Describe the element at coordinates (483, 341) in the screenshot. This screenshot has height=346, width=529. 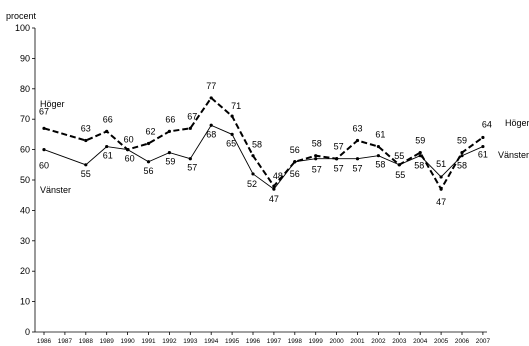
I see `x-tick-label: 2007` at that location.